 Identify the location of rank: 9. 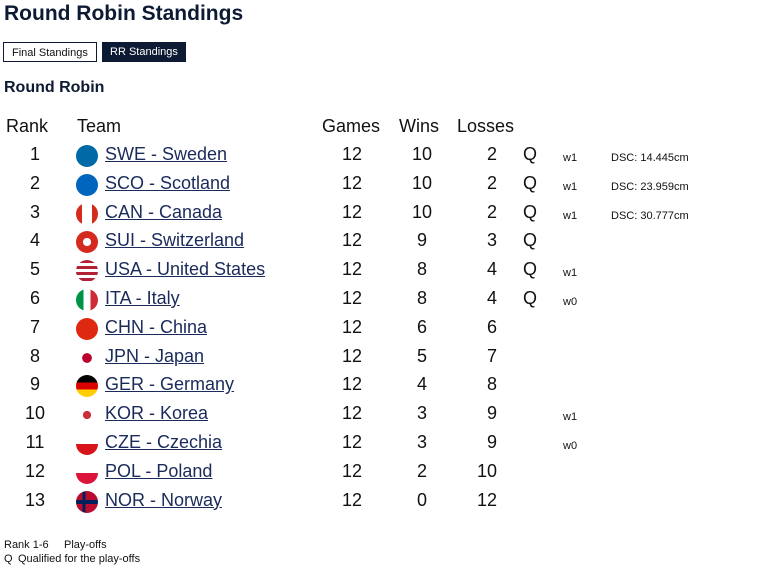
(34, 384).